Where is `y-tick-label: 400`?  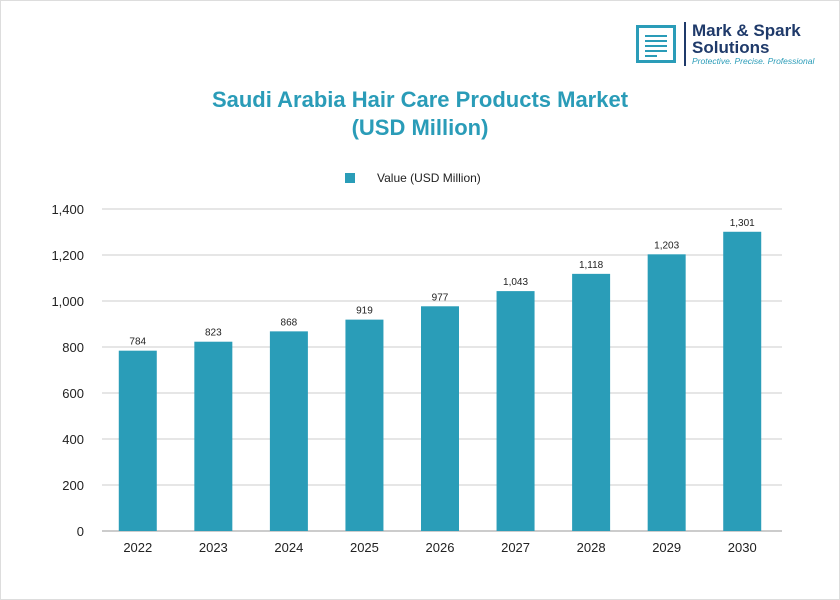
y-tick-label: 400 is located at coordinates (73, 439).